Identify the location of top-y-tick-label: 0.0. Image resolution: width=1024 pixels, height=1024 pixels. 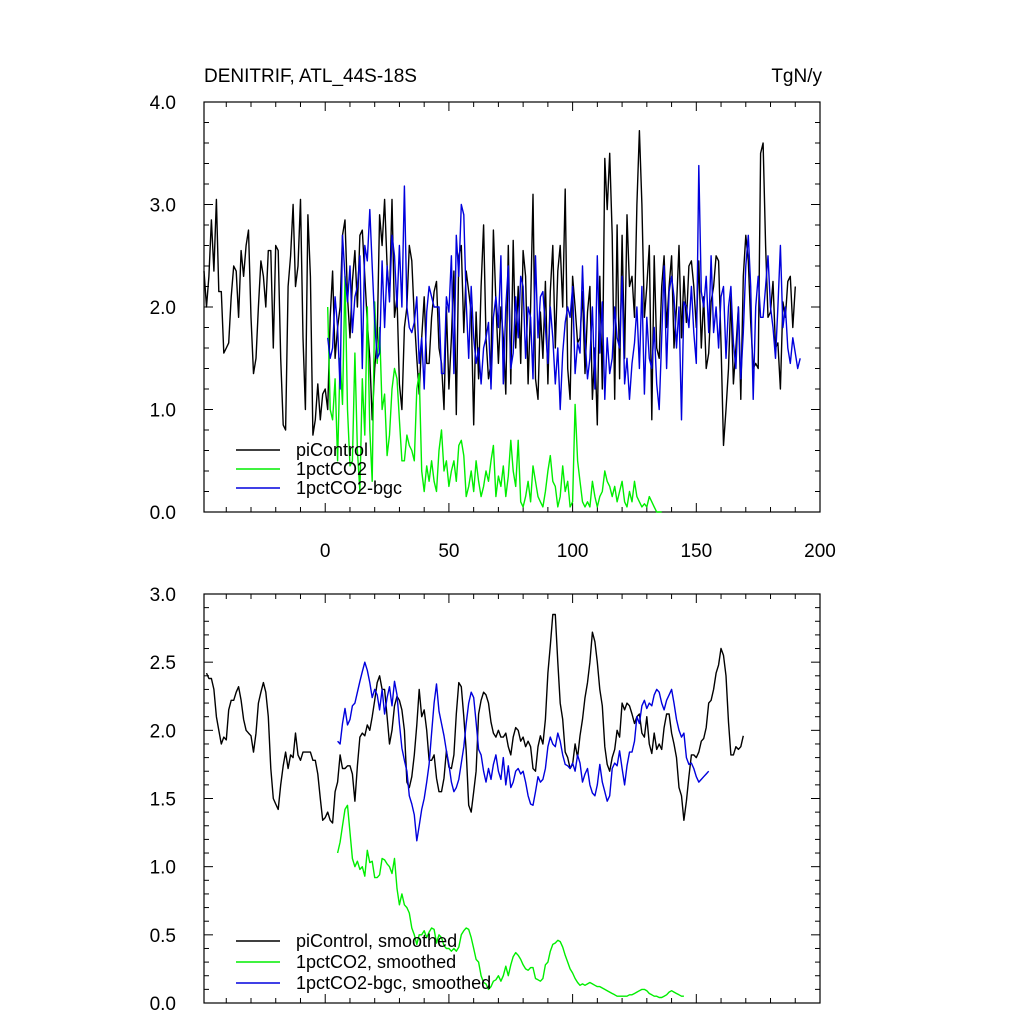
(163, 513).